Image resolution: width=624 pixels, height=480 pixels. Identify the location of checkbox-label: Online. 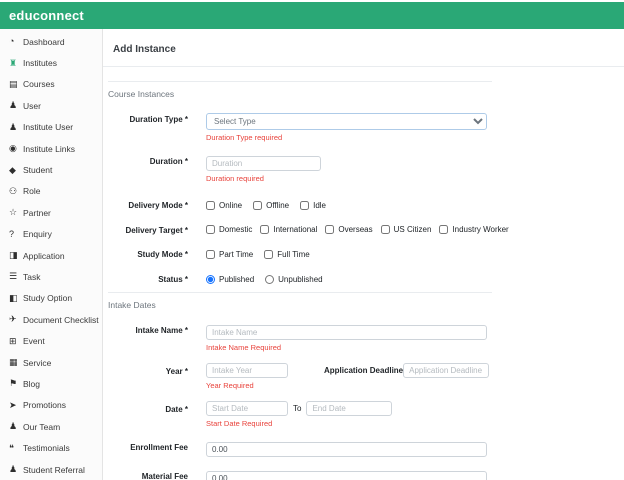
(231, 205).